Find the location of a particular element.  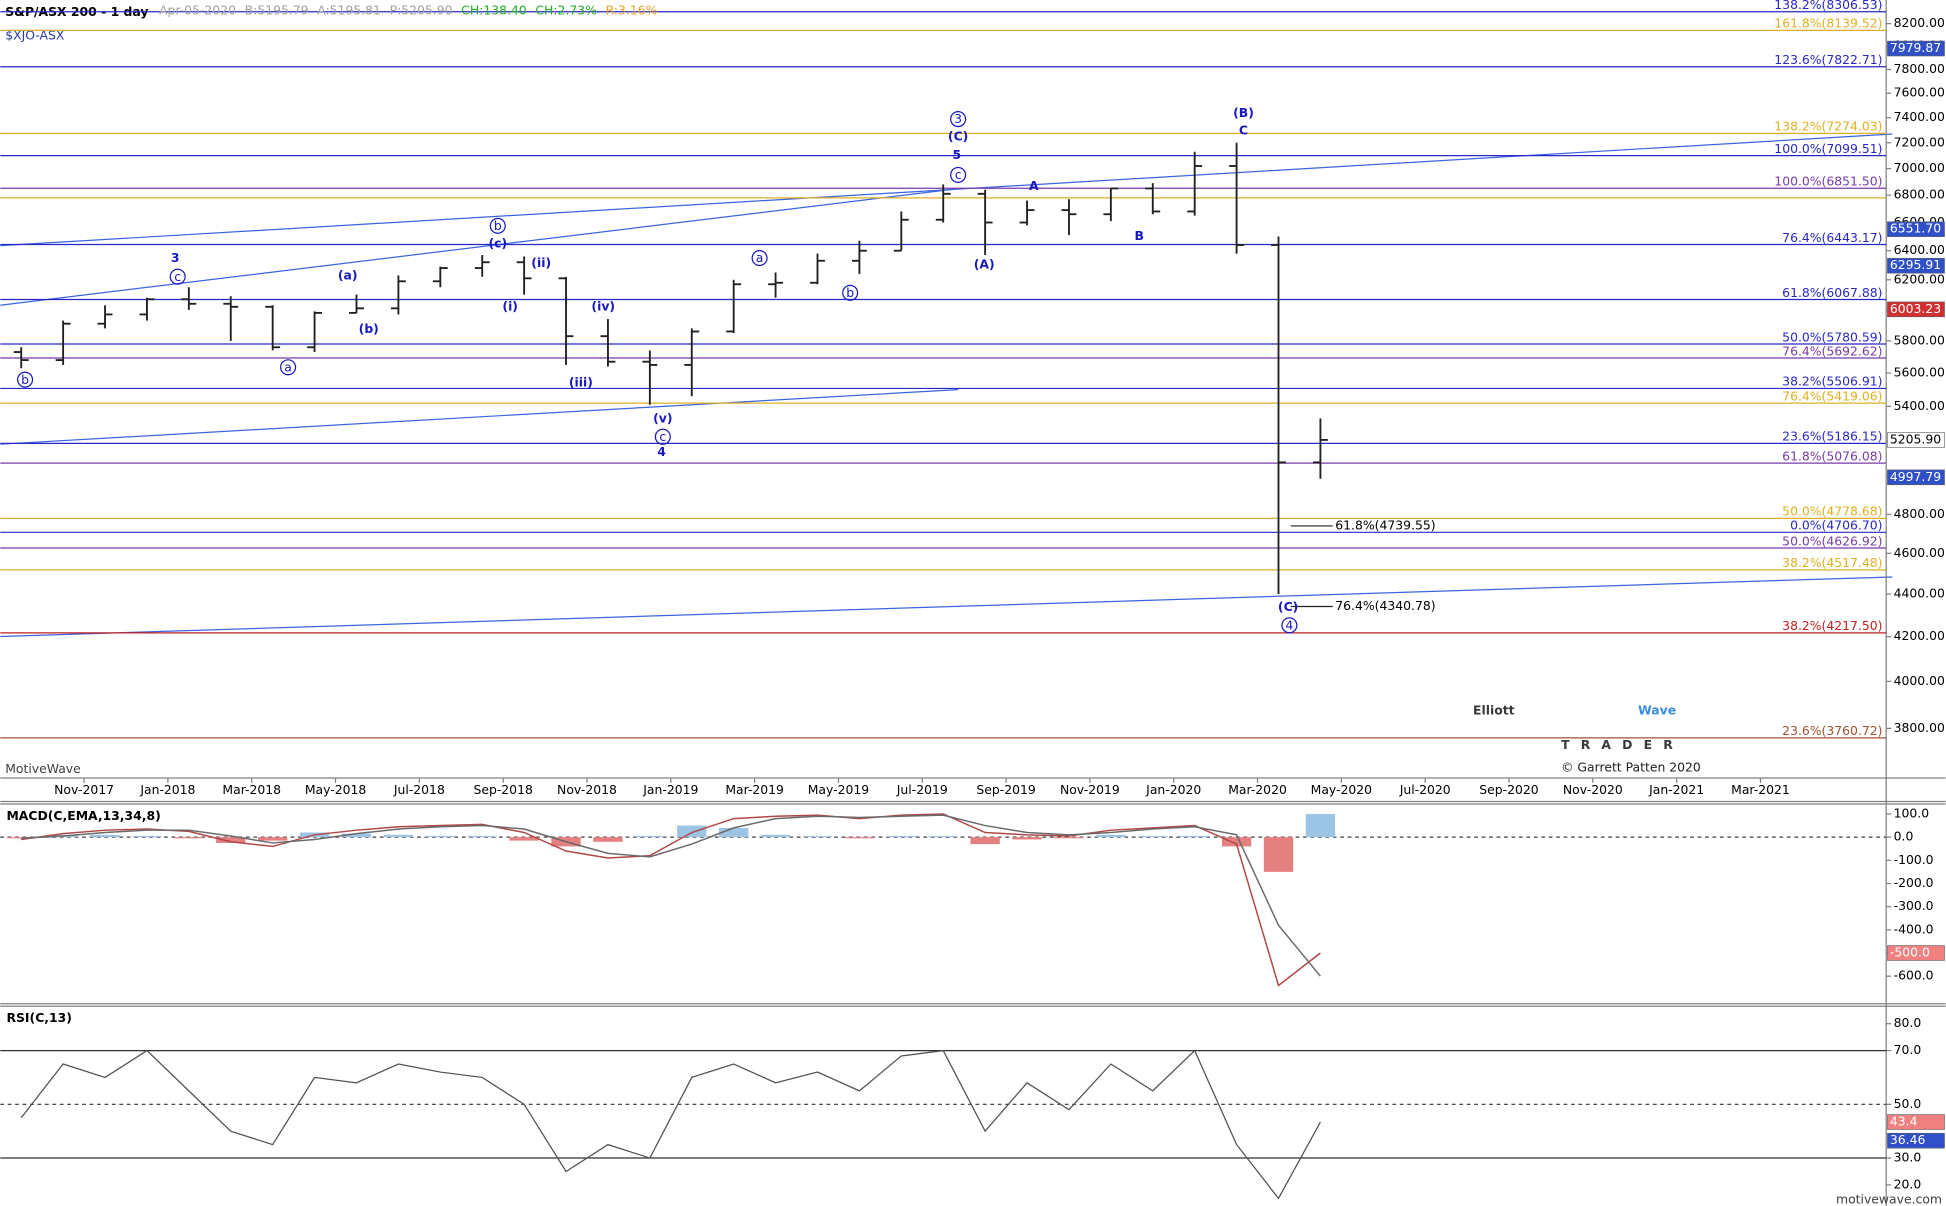

y-tick-label: 7000.00 is located at coordinates (1919, 167).